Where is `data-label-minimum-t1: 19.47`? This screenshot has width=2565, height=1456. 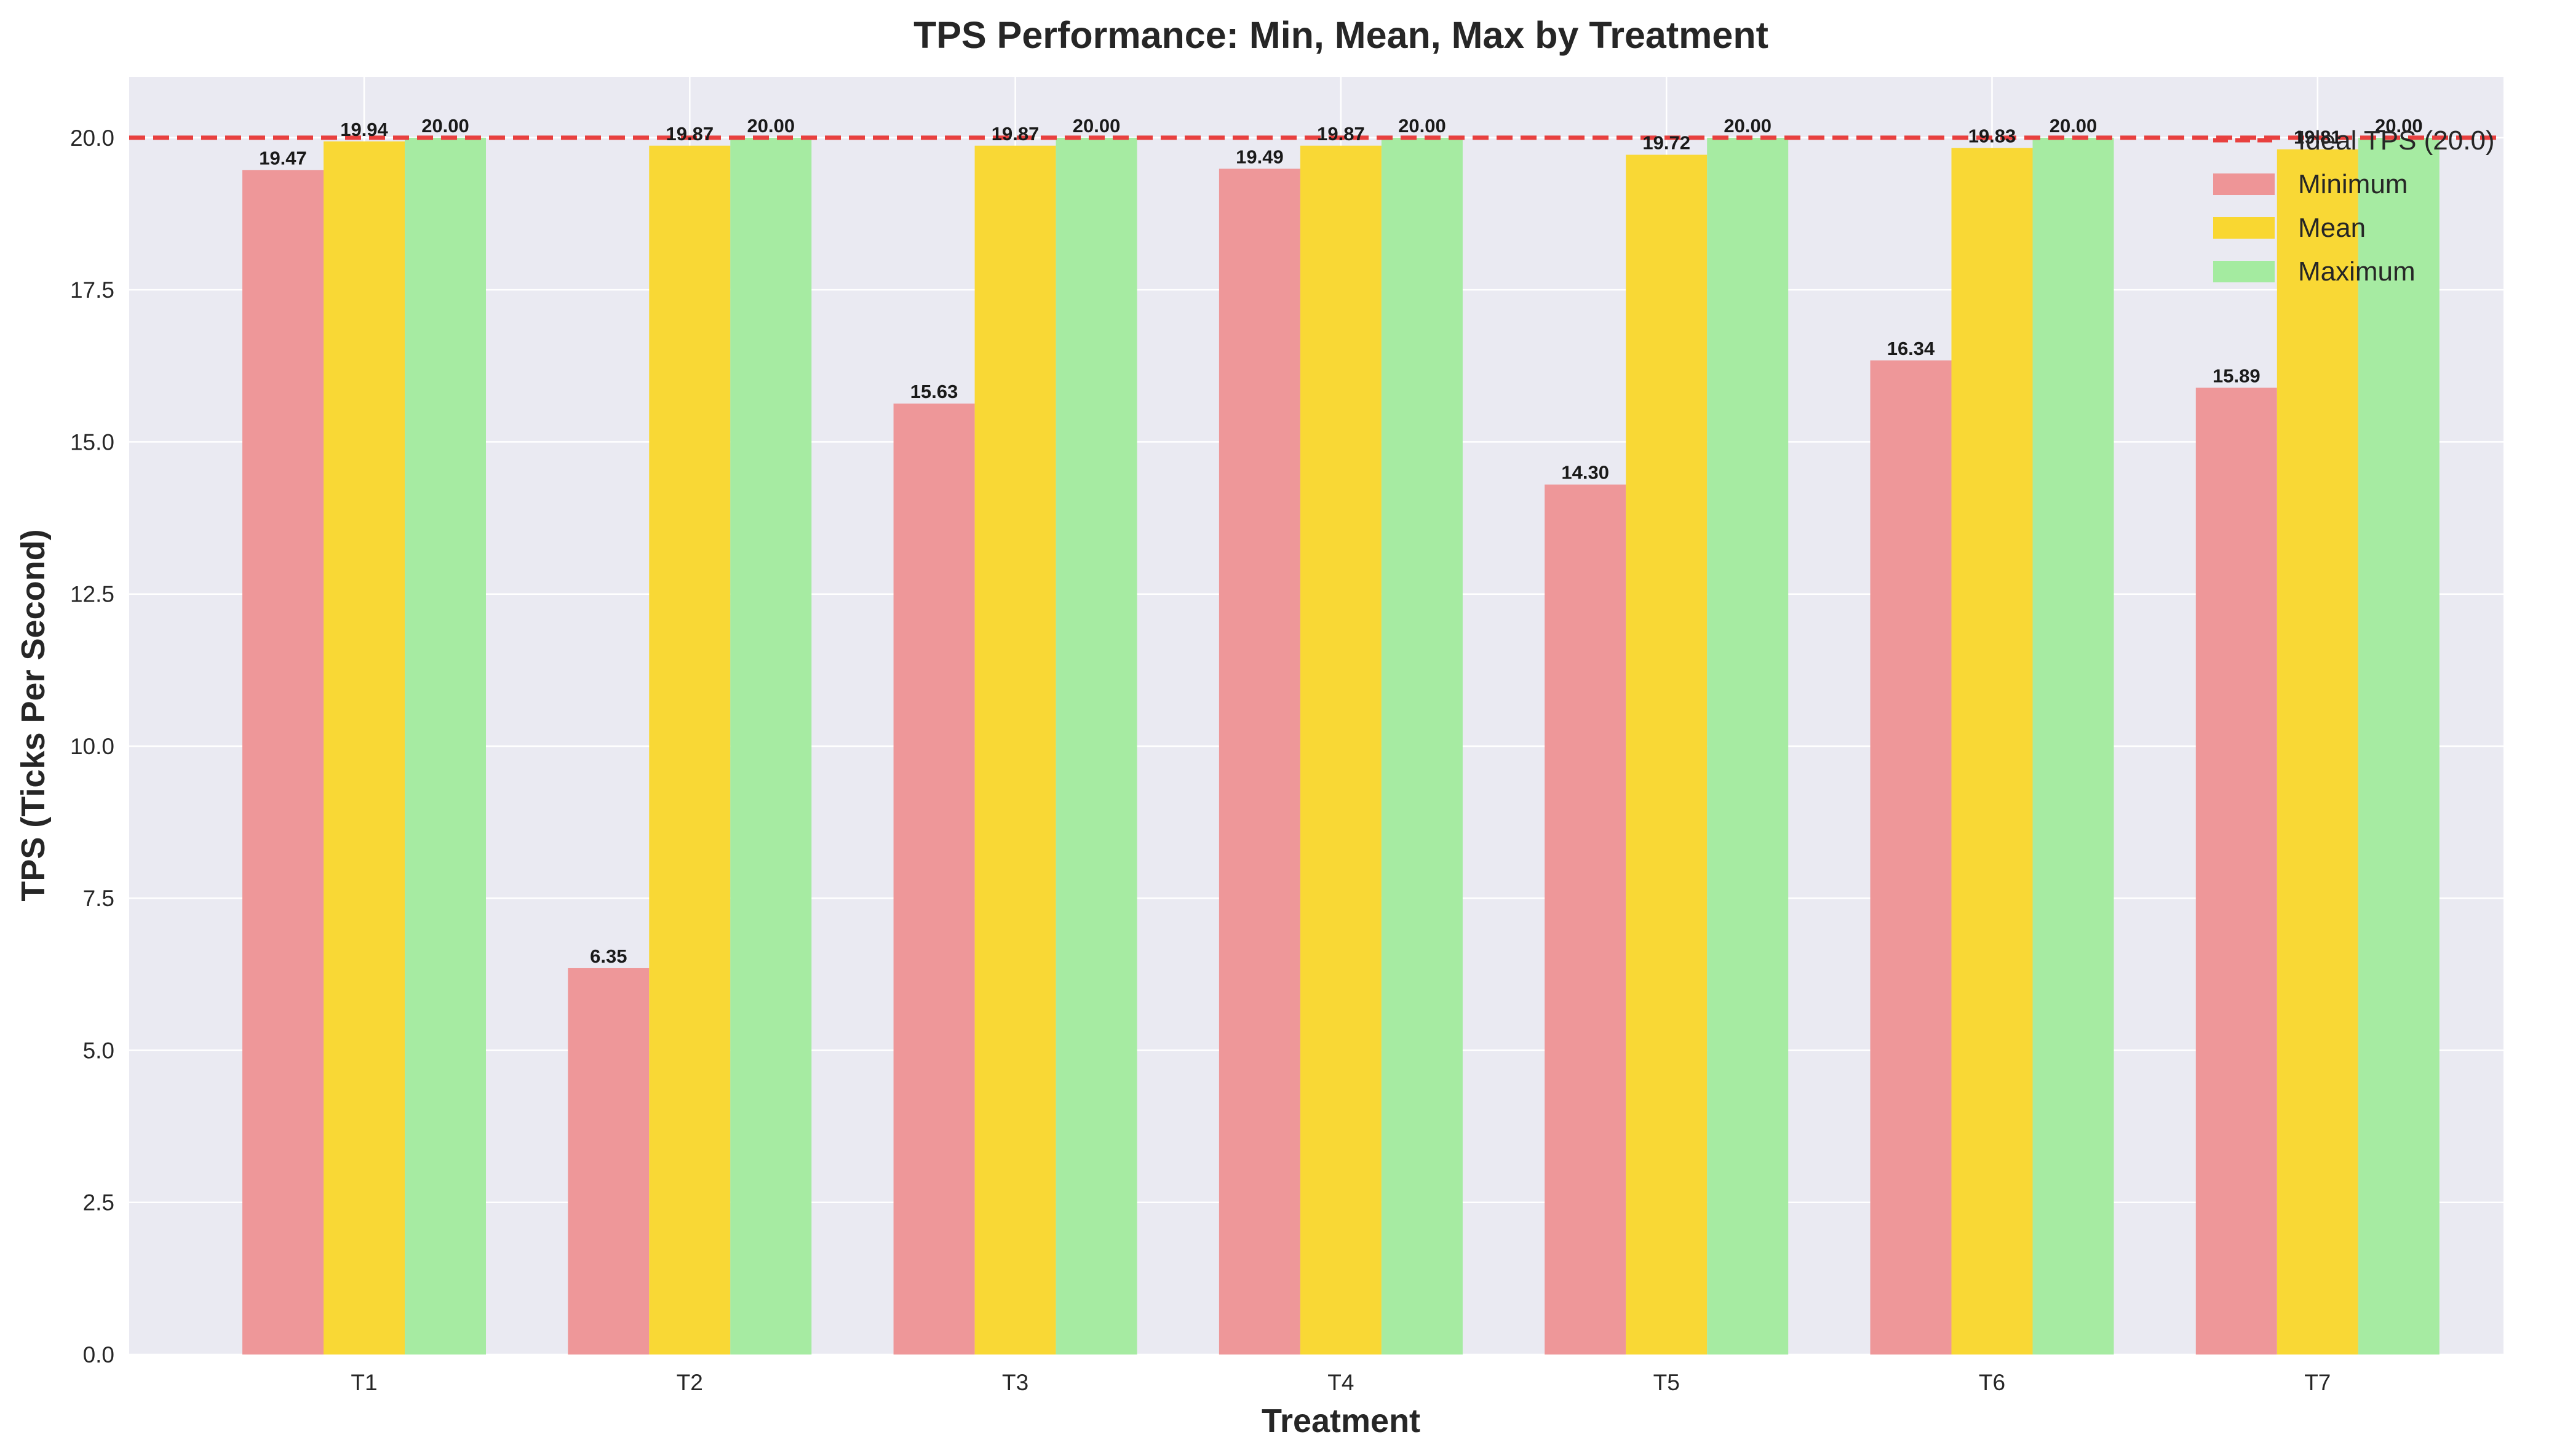
data-label-minimum-t1: 19.47 is located at coordinates (283, 158).